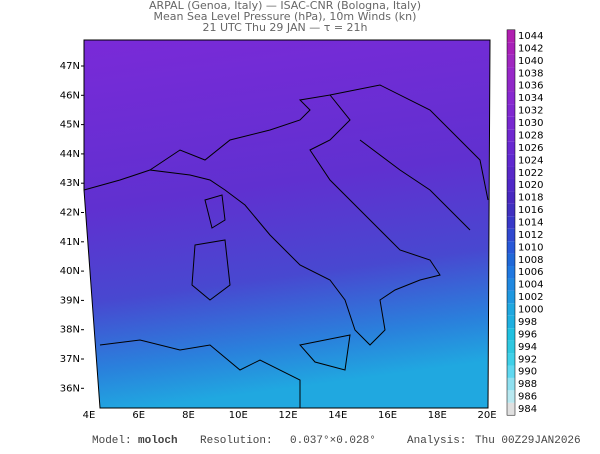 The image size is (600, 454). I want to click on colorbar-frame, so click(511, 222).